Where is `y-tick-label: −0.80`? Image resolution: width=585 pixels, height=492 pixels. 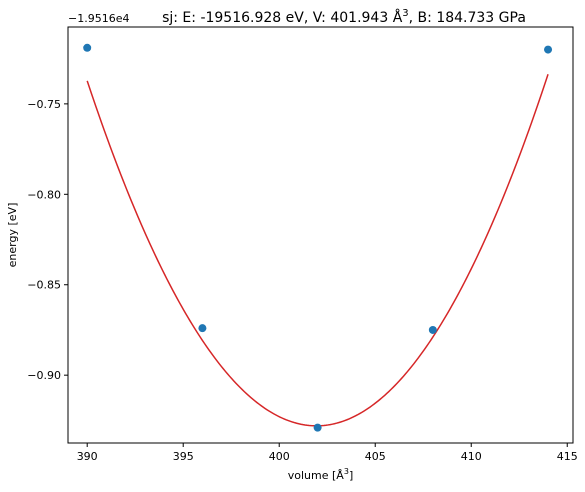
y-tick-label: −0.80 is located at coordinates (44, 194).